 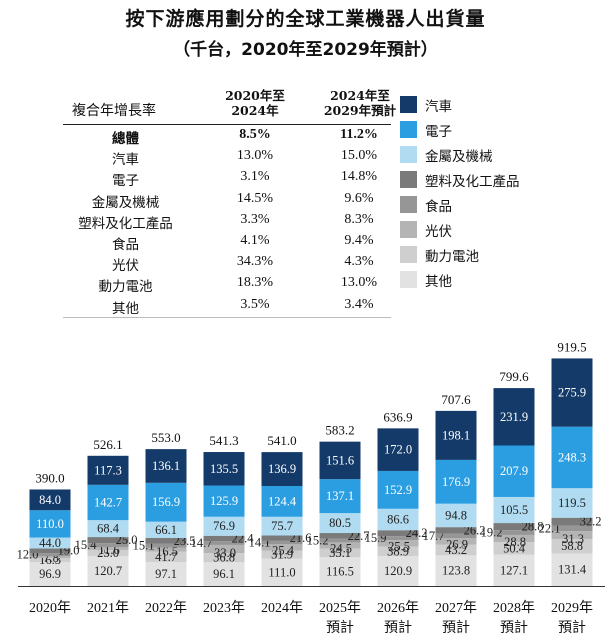 What do you see at coordinates (255, 110) in the screenshot?
I see `cagr-col1-line2: 2024年` at bounding box center [255, 110].